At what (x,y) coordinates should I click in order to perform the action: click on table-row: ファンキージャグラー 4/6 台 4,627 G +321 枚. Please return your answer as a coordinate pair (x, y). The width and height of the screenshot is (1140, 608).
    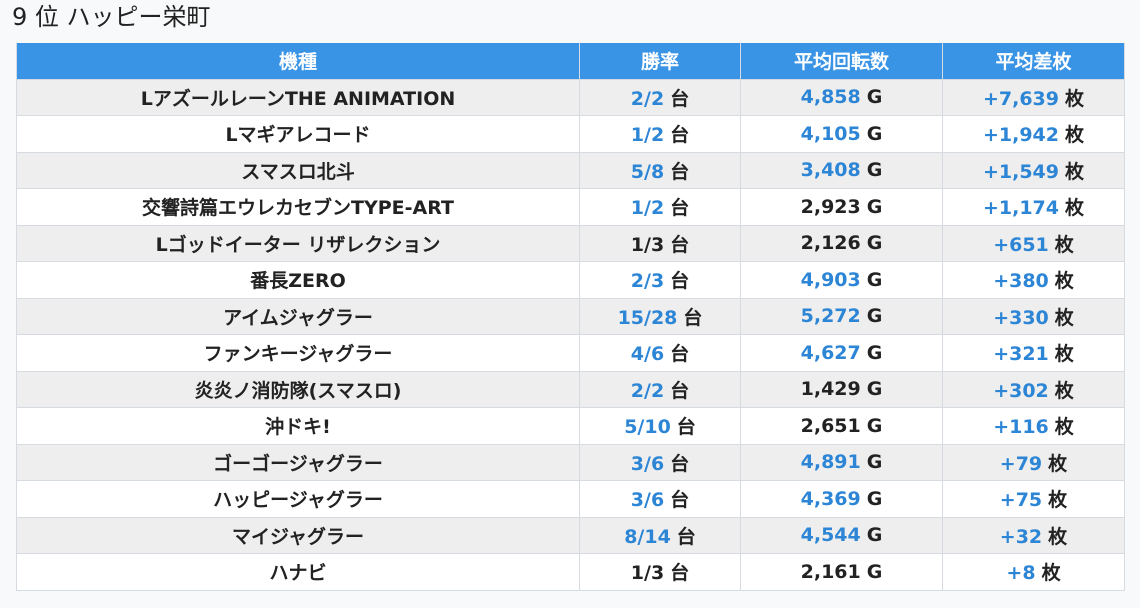
    Looking at the image, I should click on (570, 353).